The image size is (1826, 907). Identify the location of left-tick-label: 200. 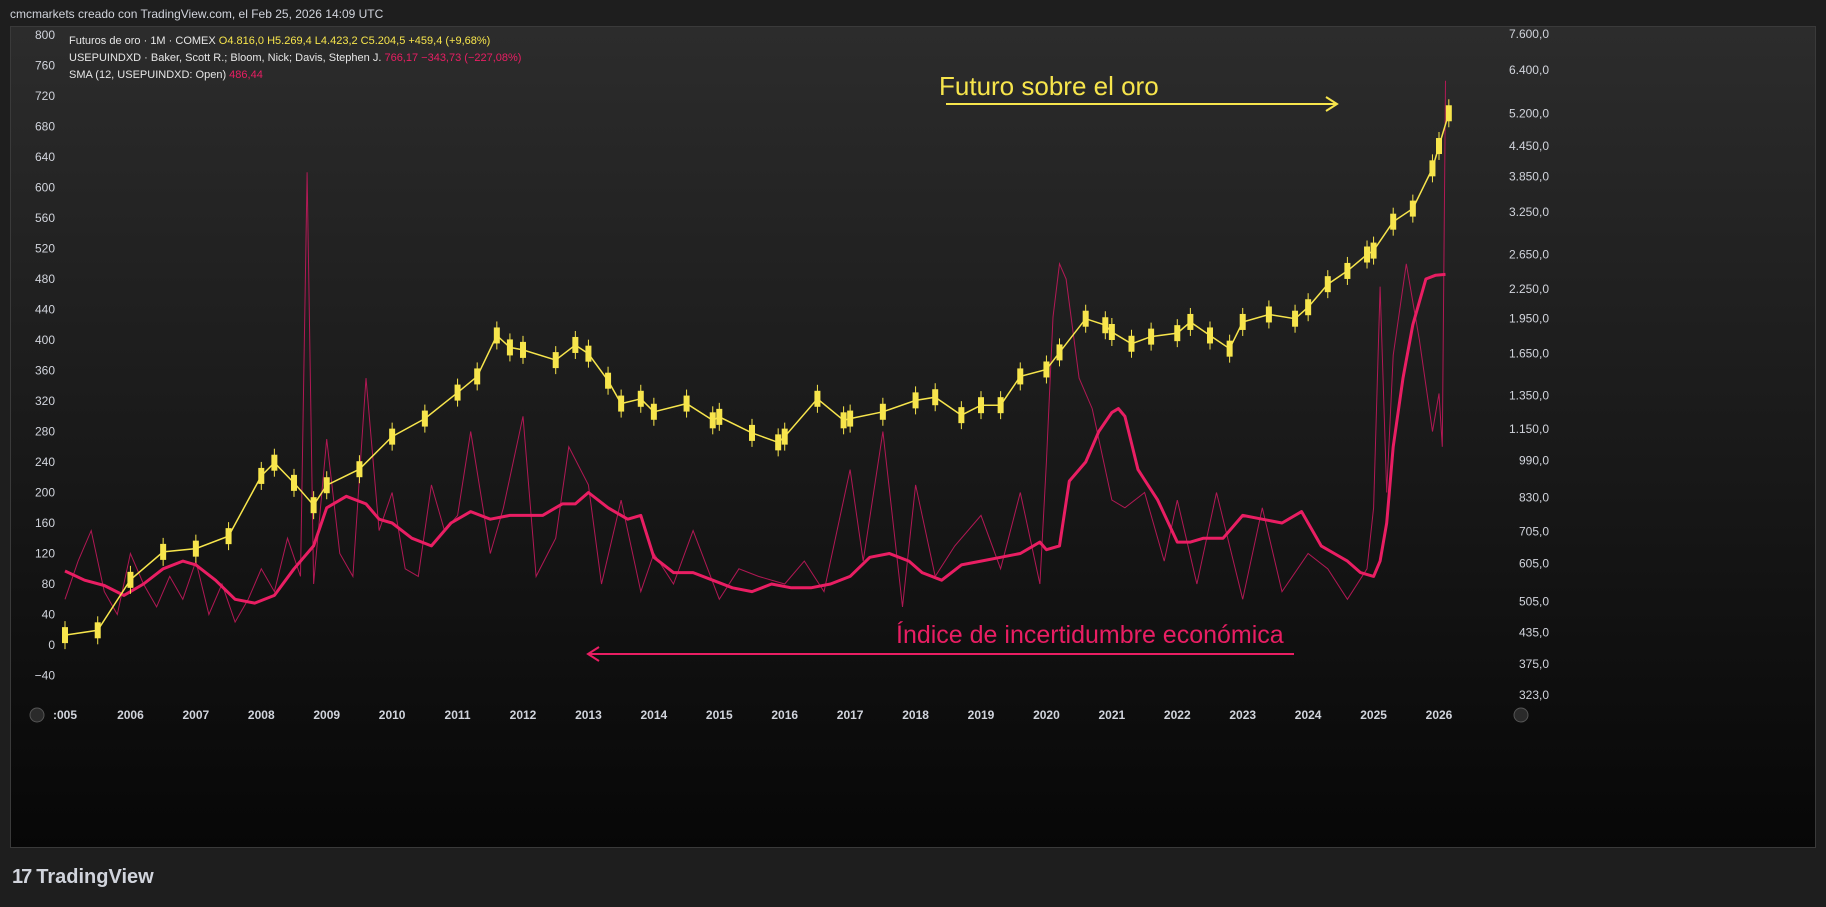
(45, 493).